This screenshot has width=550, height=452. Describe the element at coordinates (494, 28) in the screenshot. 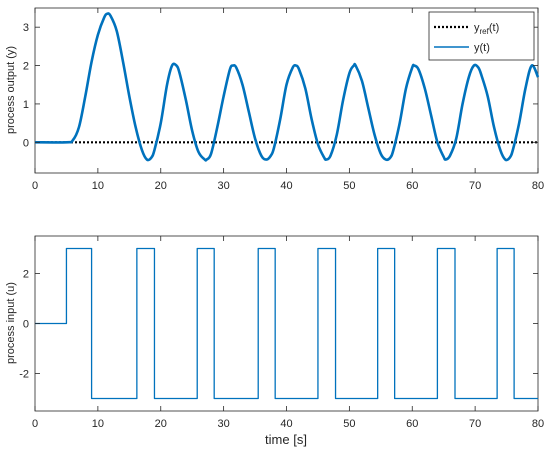

I see `legend-yref-suffix: (t)` at that location.